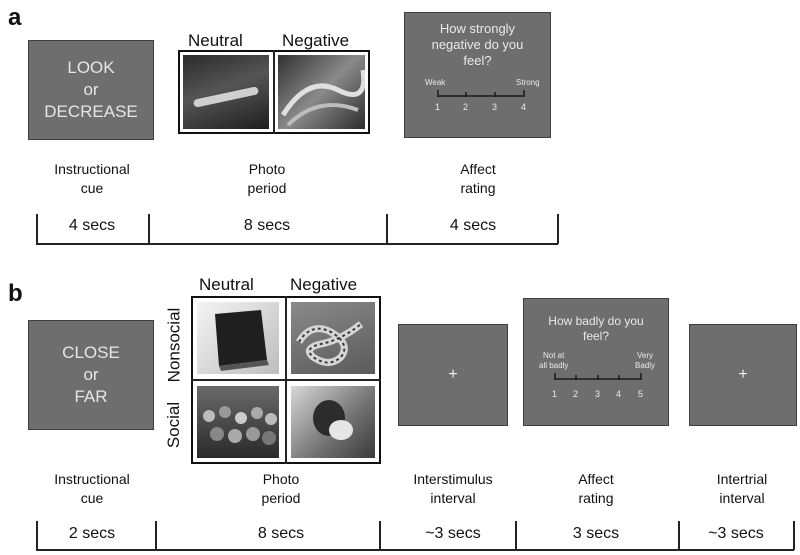 The width and height of the screenshot is (800, 555). I want to click on cue-line-3: DECREASE, so click(91, 111).